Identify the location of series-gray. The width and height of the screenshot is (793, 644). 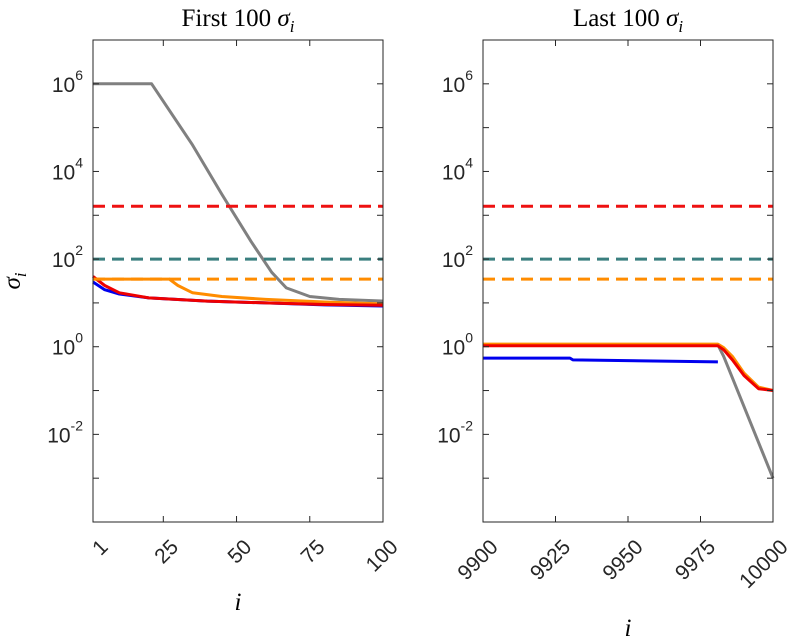
(238, 192).